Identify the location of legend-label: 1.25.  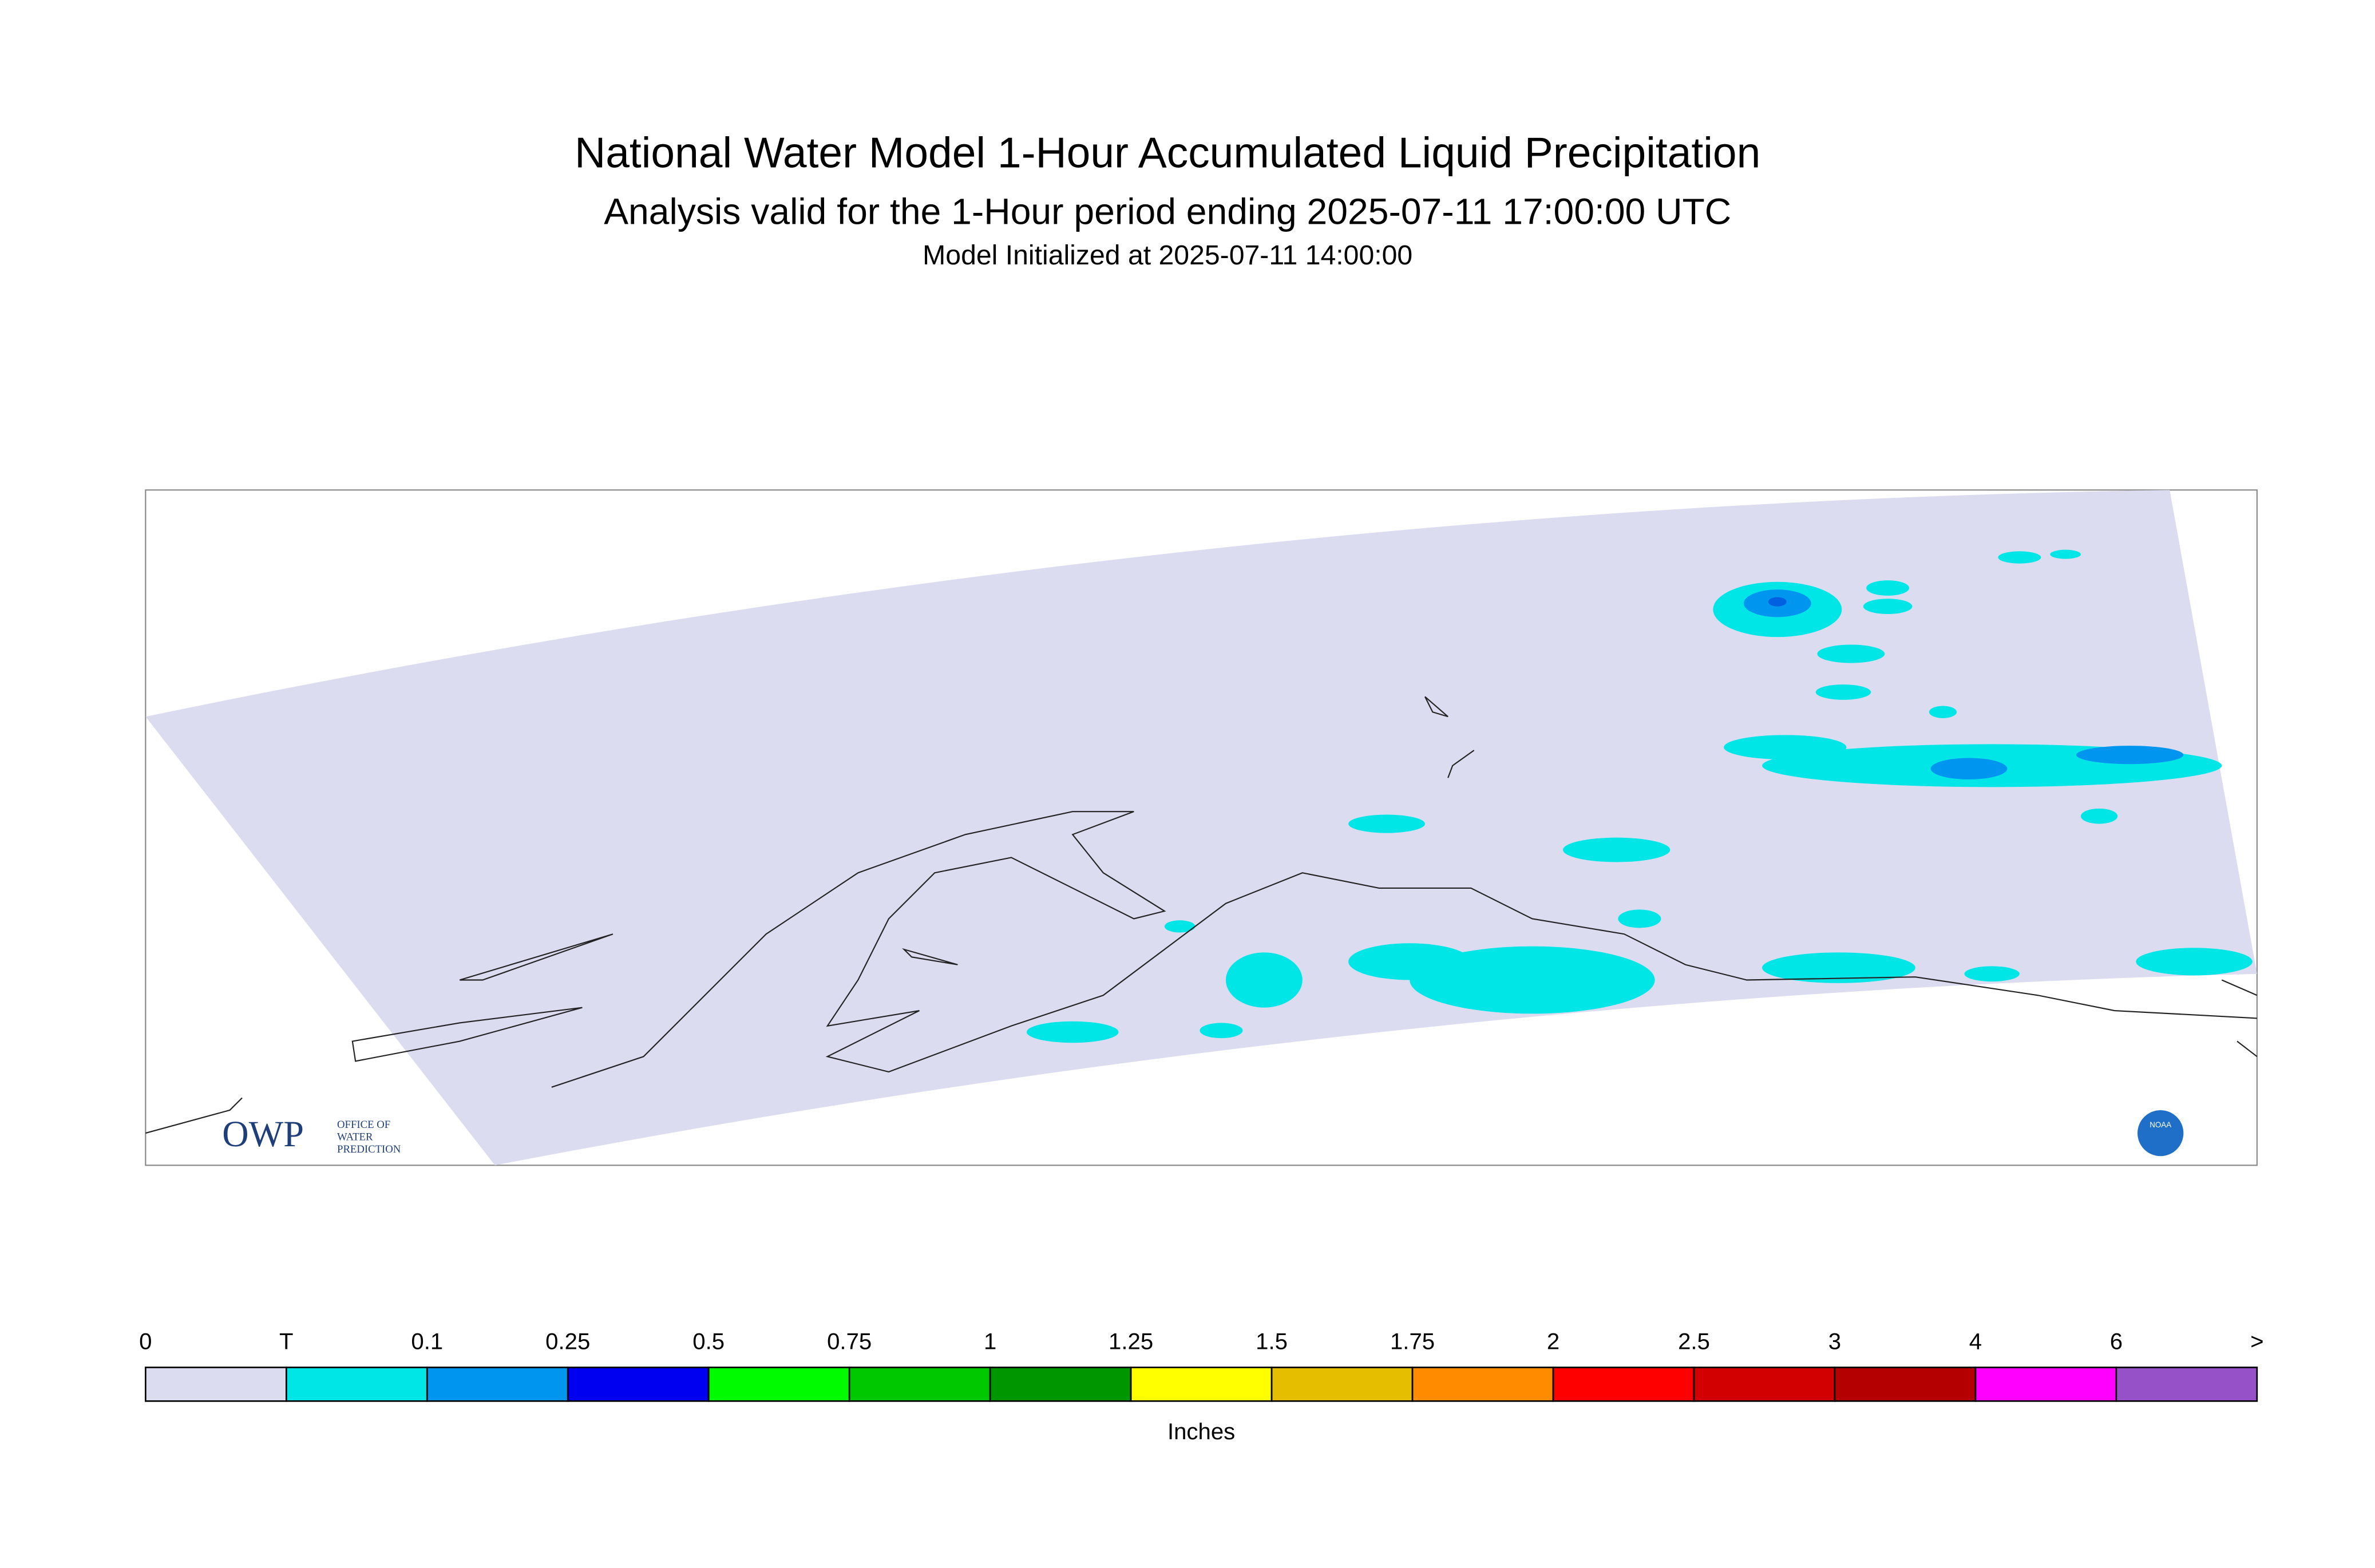
(1131, 1341).